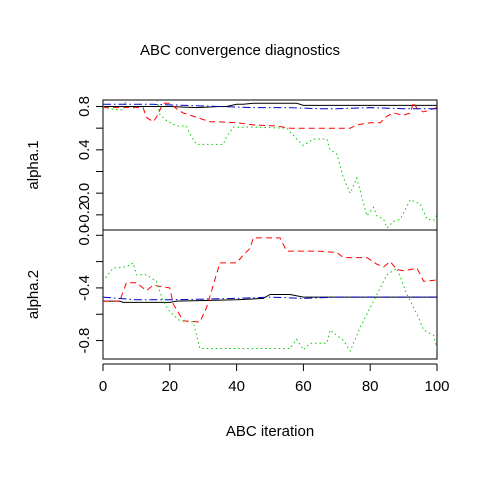 This screenshot has height=480, width=480. What do you see at coordinates (236, 386) in the screenshot?
I see `x-tick-label: 40` at bounding box center [236, 386].